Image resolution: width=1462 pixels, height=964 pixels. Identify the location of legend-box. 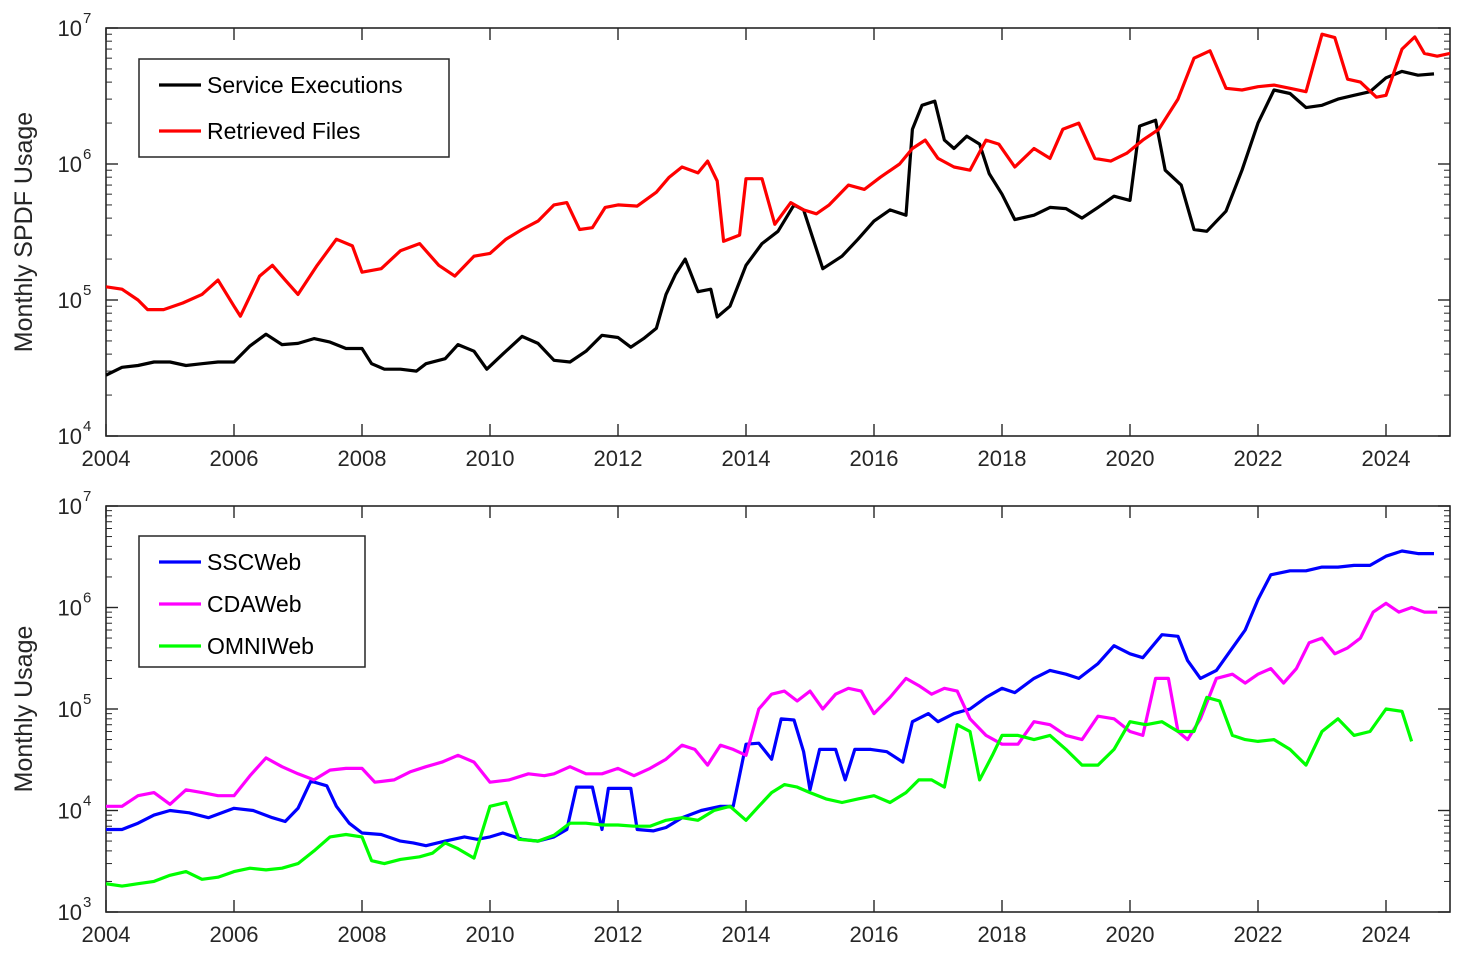
(294, 108).